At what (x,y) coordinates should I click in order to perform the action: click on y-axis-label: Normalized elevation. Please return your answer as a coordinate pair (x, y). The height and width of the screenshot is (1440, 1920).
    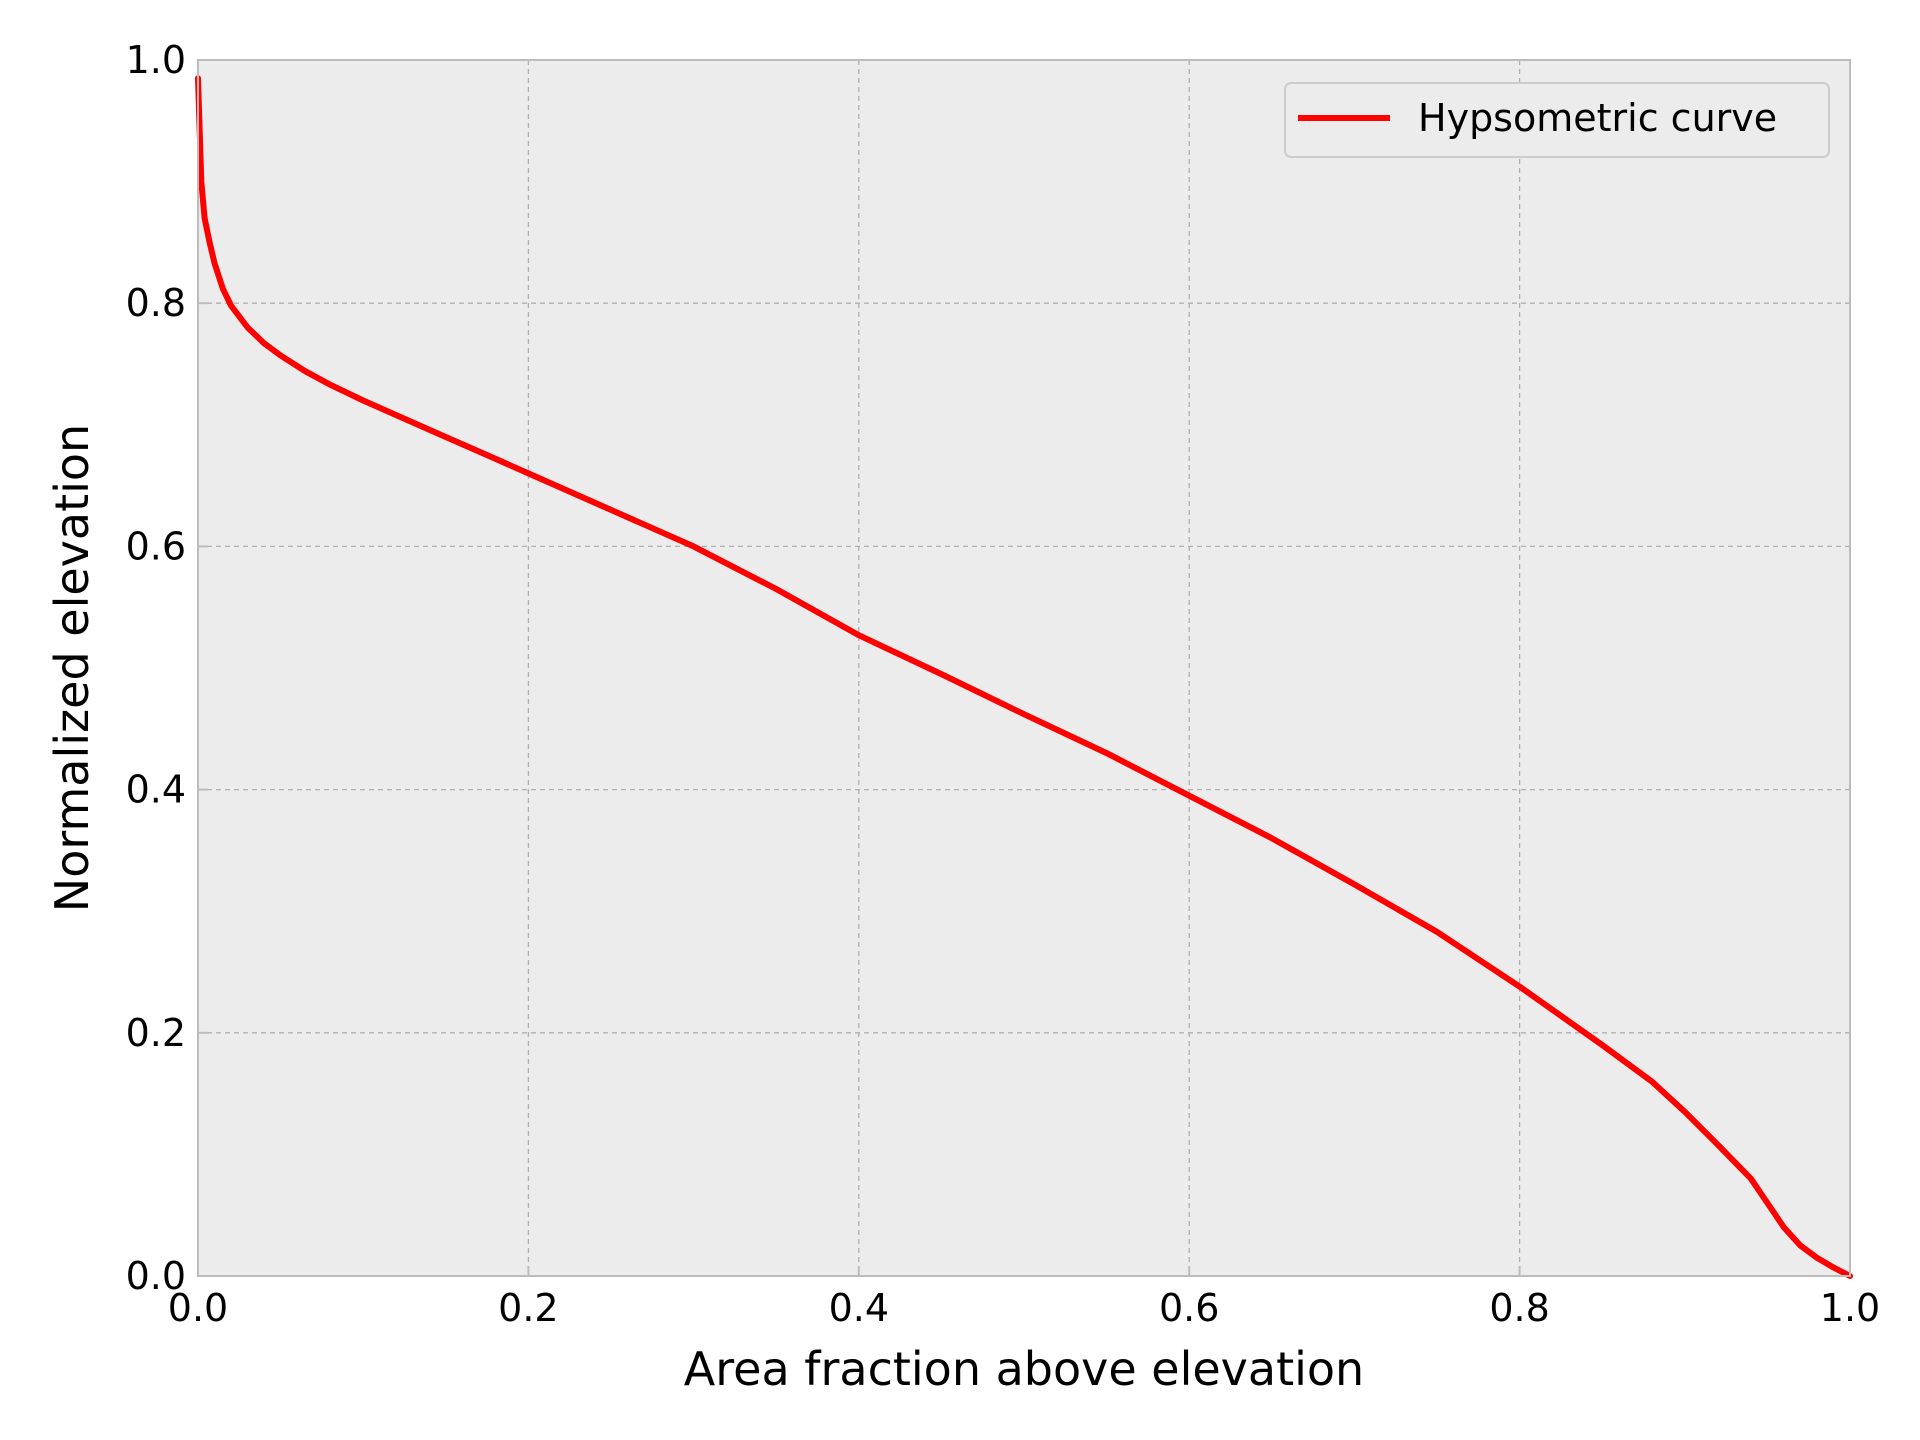
    Looking at the image, I should click on (72, 668).